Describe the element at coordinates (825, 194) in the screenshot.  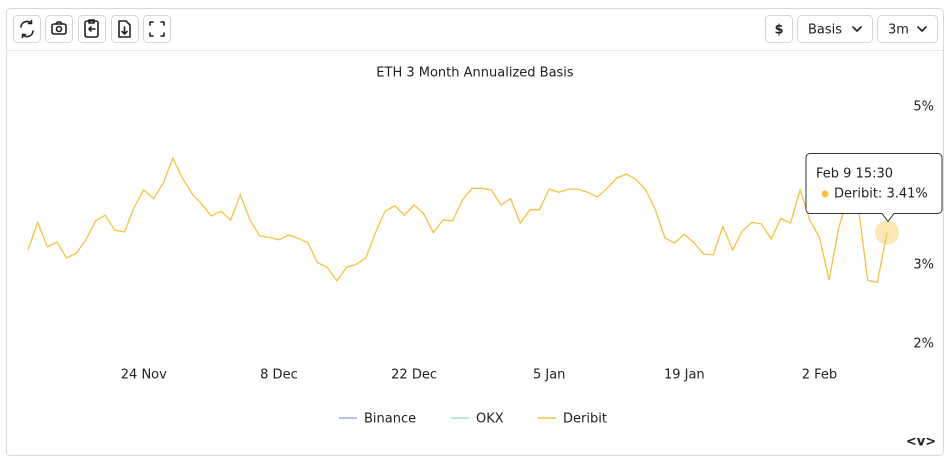
I see `tooltip-dot` at that location.